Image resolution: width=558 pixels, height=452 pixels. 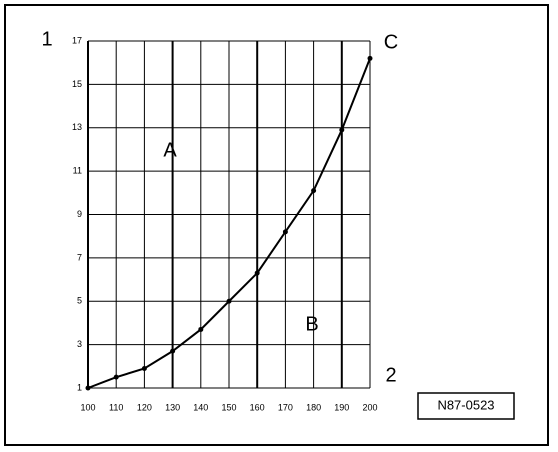 What do you see at coordinates (79, 214) in the screenshot?
I see `y-tick-label: 9` at bounding box center [79, 214].